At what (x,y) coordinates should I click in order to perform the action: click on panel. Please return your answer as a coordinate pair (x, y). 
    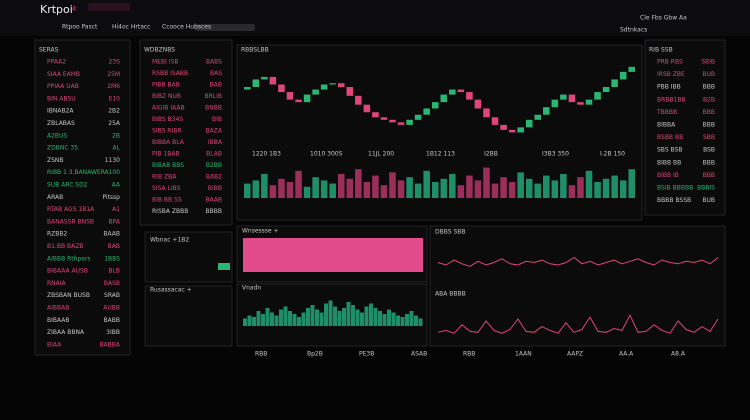
    Looking at the image, I should click on (82, 197).